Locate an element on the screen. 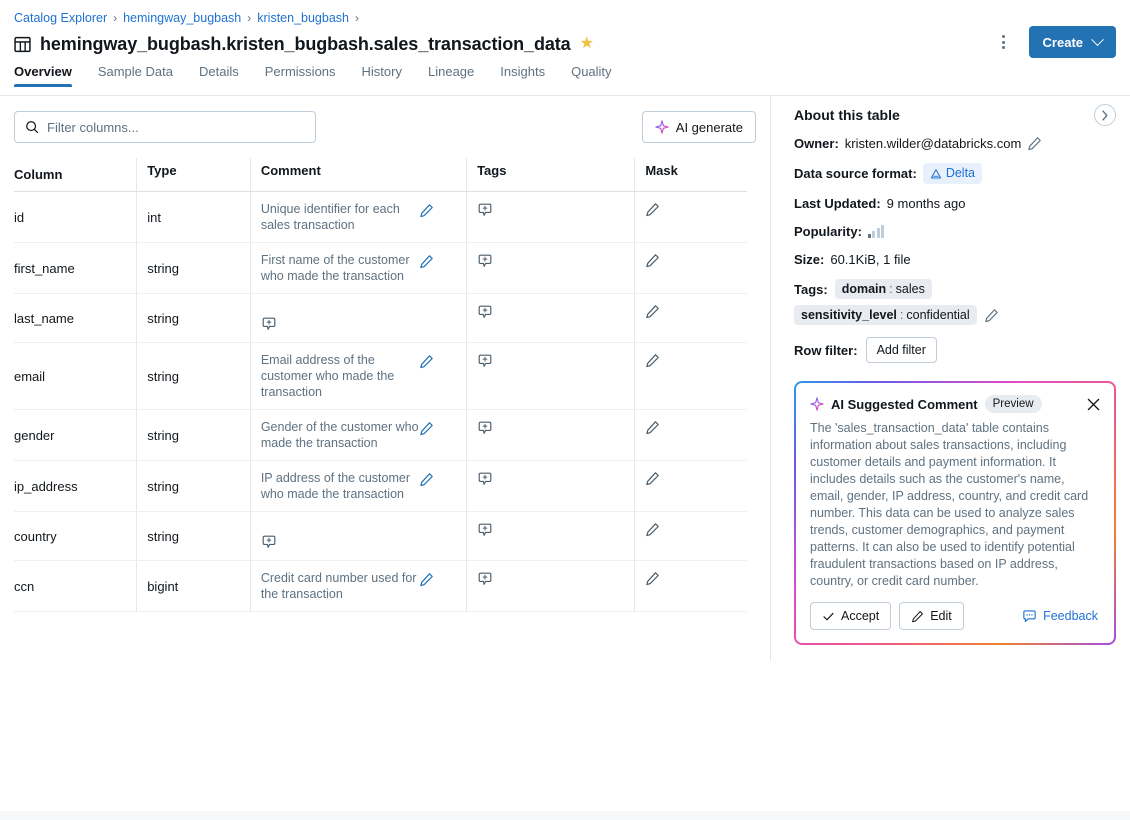 Image resolution: width=1130 pixels, height=820 pixels. tab-sample-data: Sample Data is located at coordinates (135, 71).